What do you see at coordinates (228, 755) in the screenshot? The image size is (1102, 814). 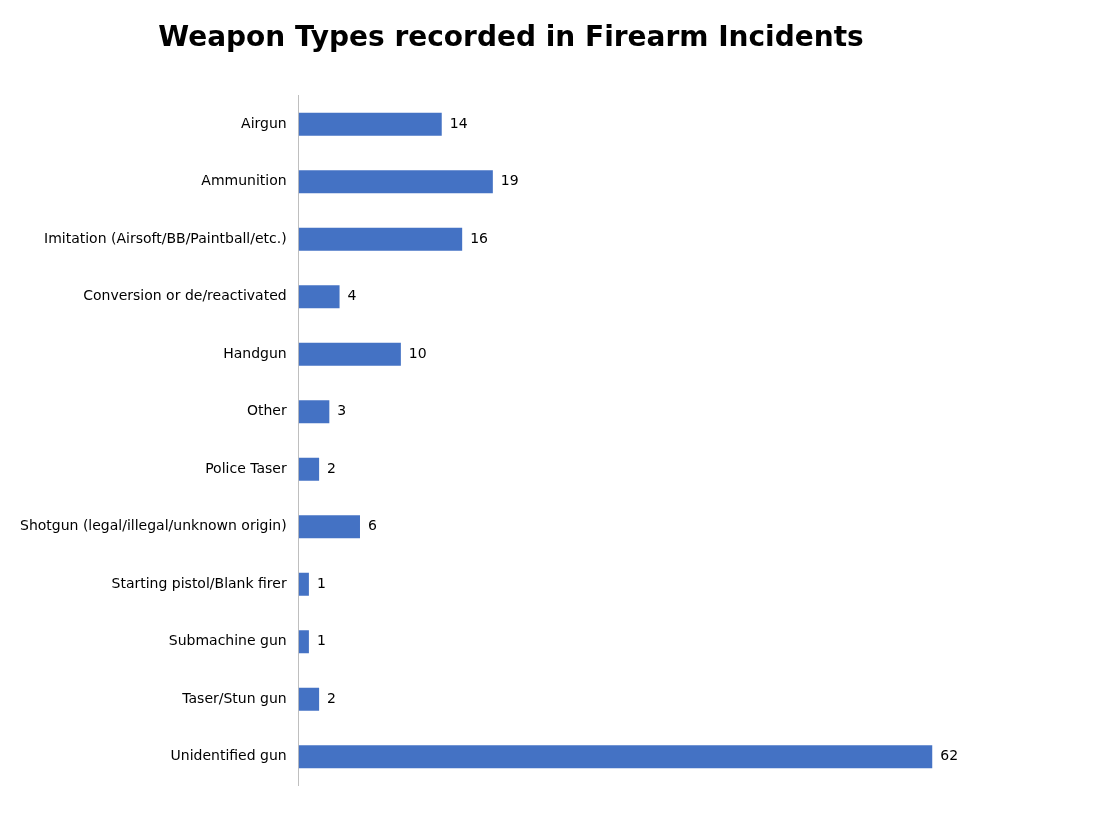 I see `y-tick-label: Unidentified gun` at bounding box center [228, 755].